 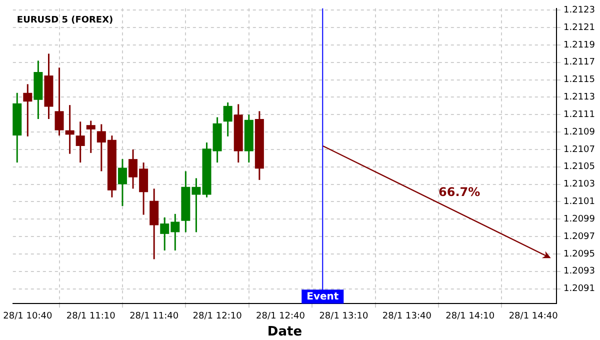 What do you see at coordinates (470, 316) in the screenshot?
I see `x-tick-label: 28/1 14:10` at bounding box center [470, 316].